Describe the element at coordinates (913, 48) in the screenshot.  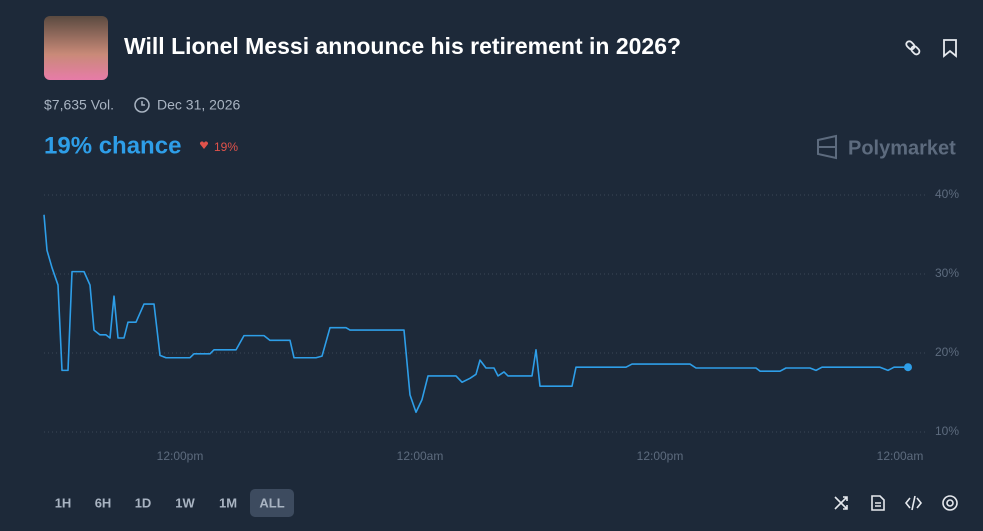
I see `link-icon` at that location.